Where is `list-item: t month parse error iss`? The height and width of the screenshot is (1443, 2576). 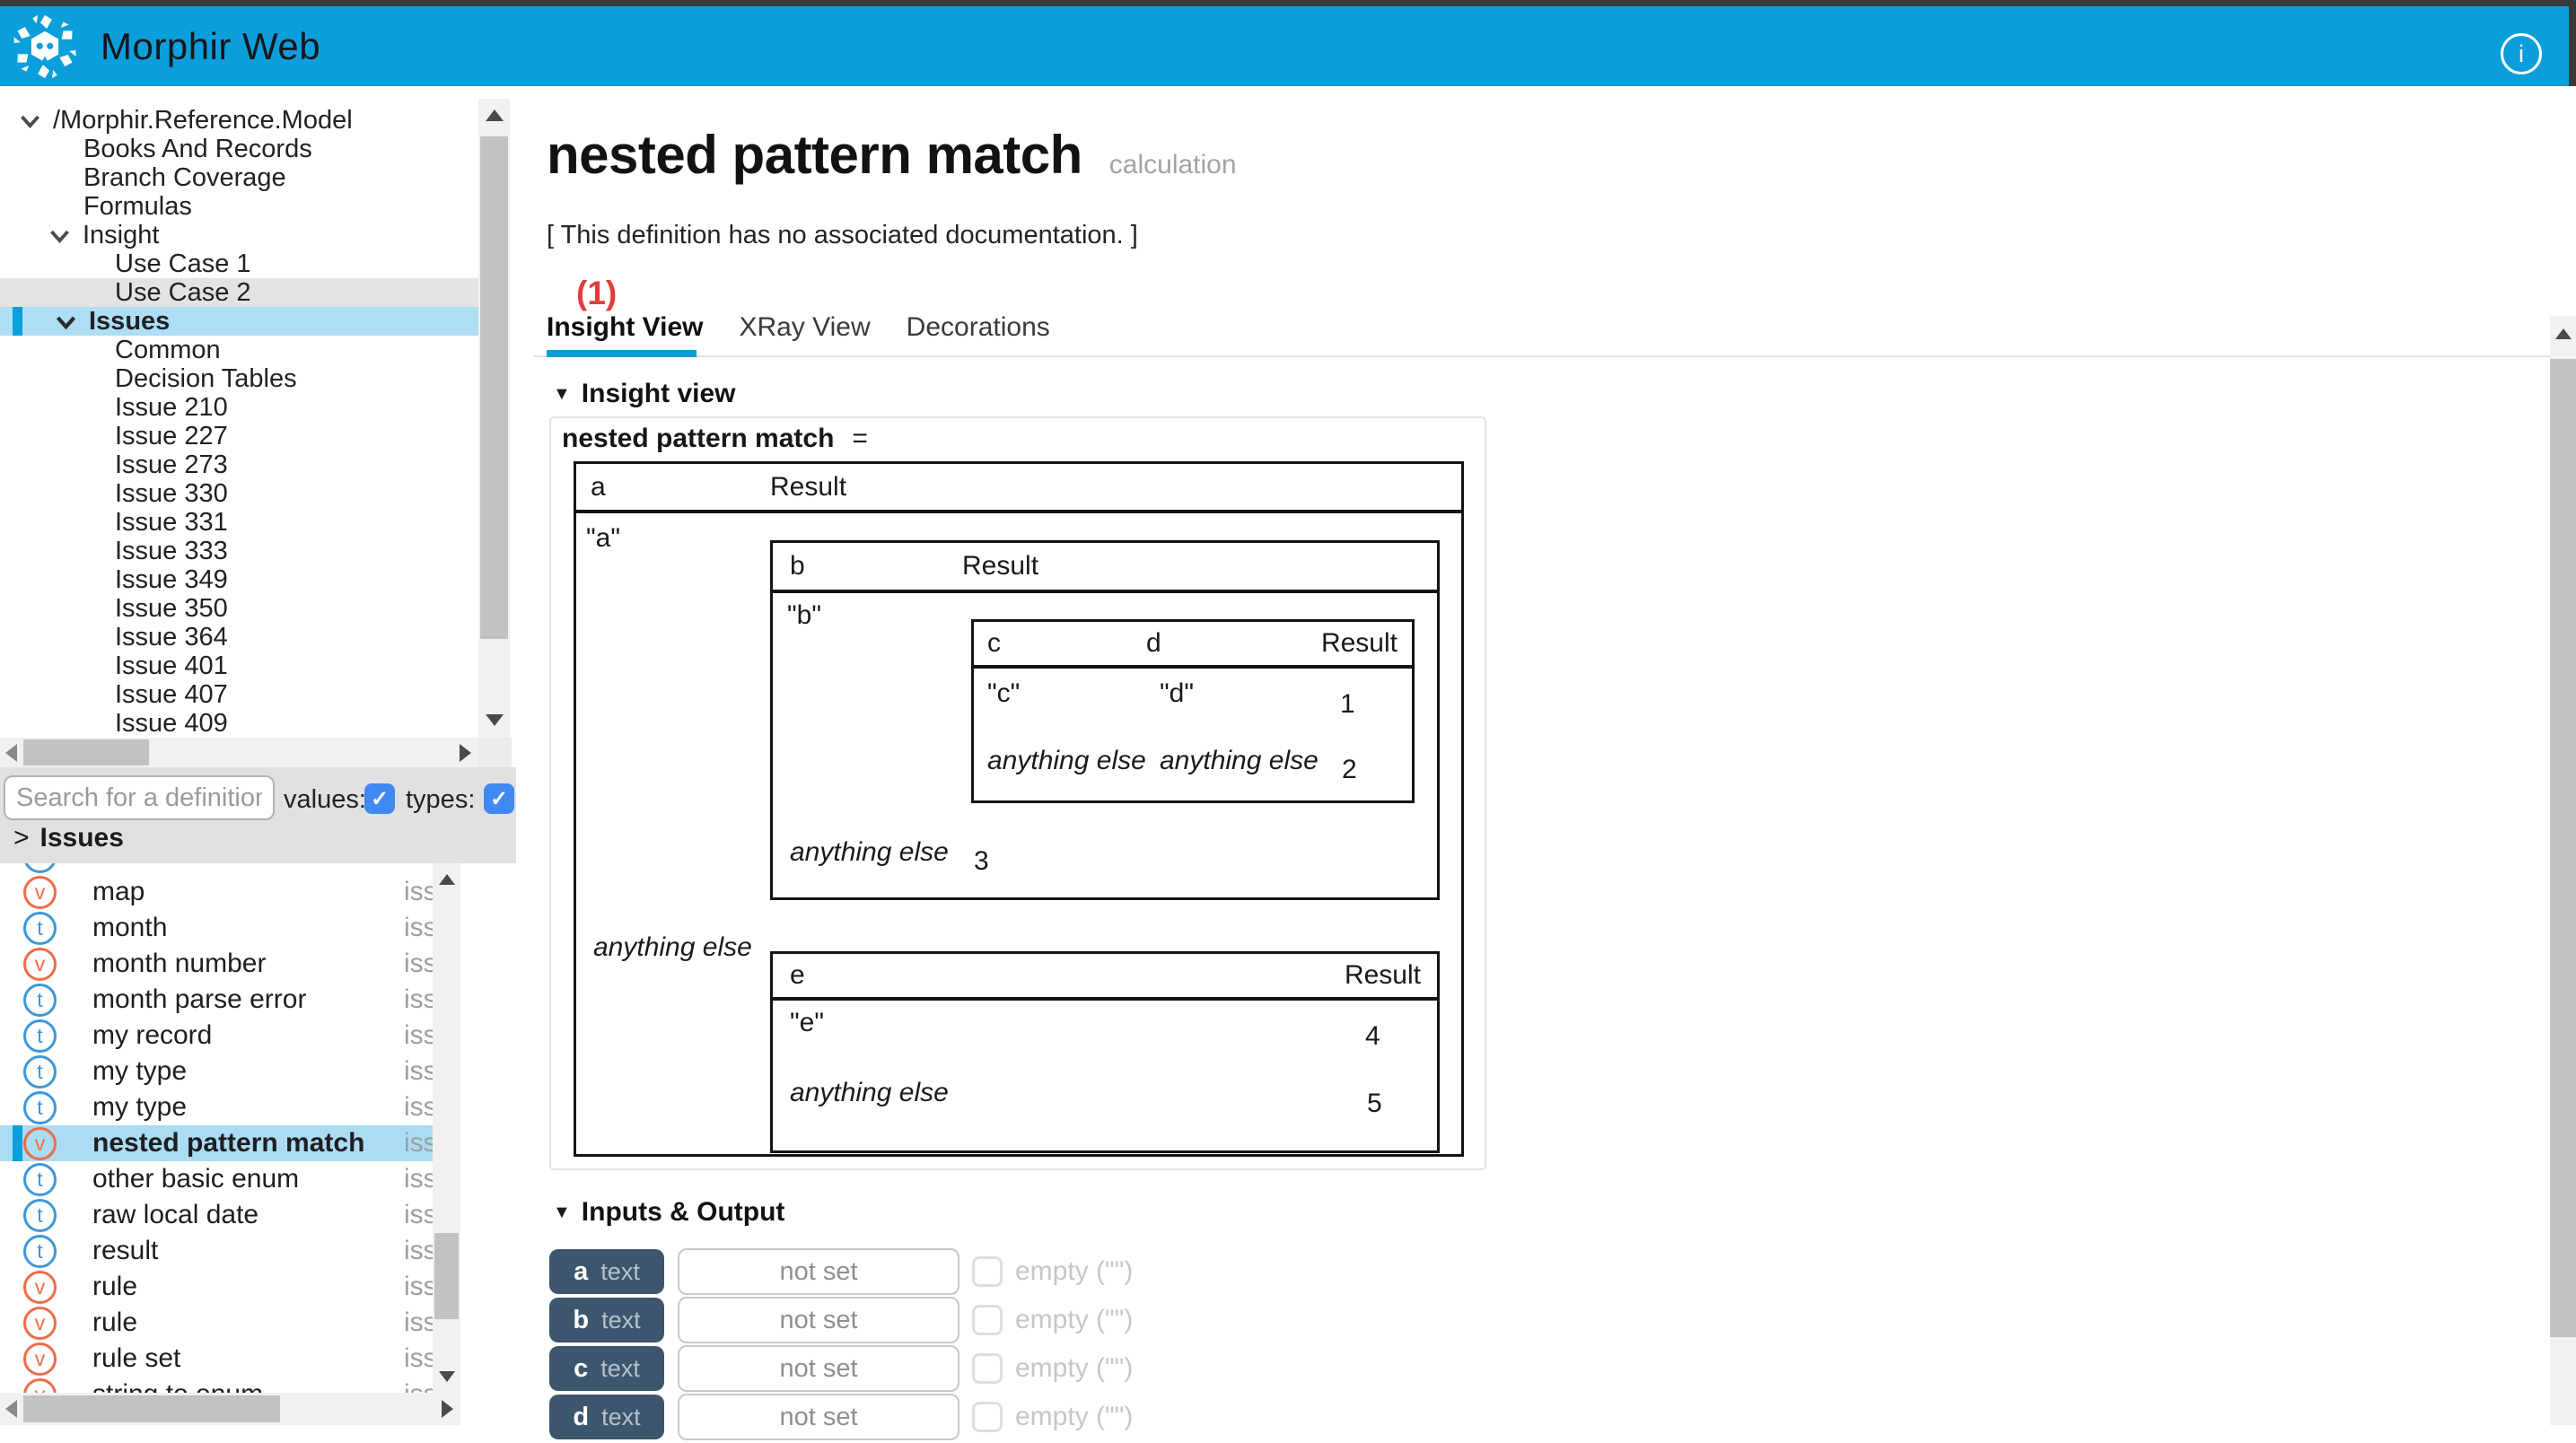 list-item: t month parse error iss is located at coordinates (216, 1000).